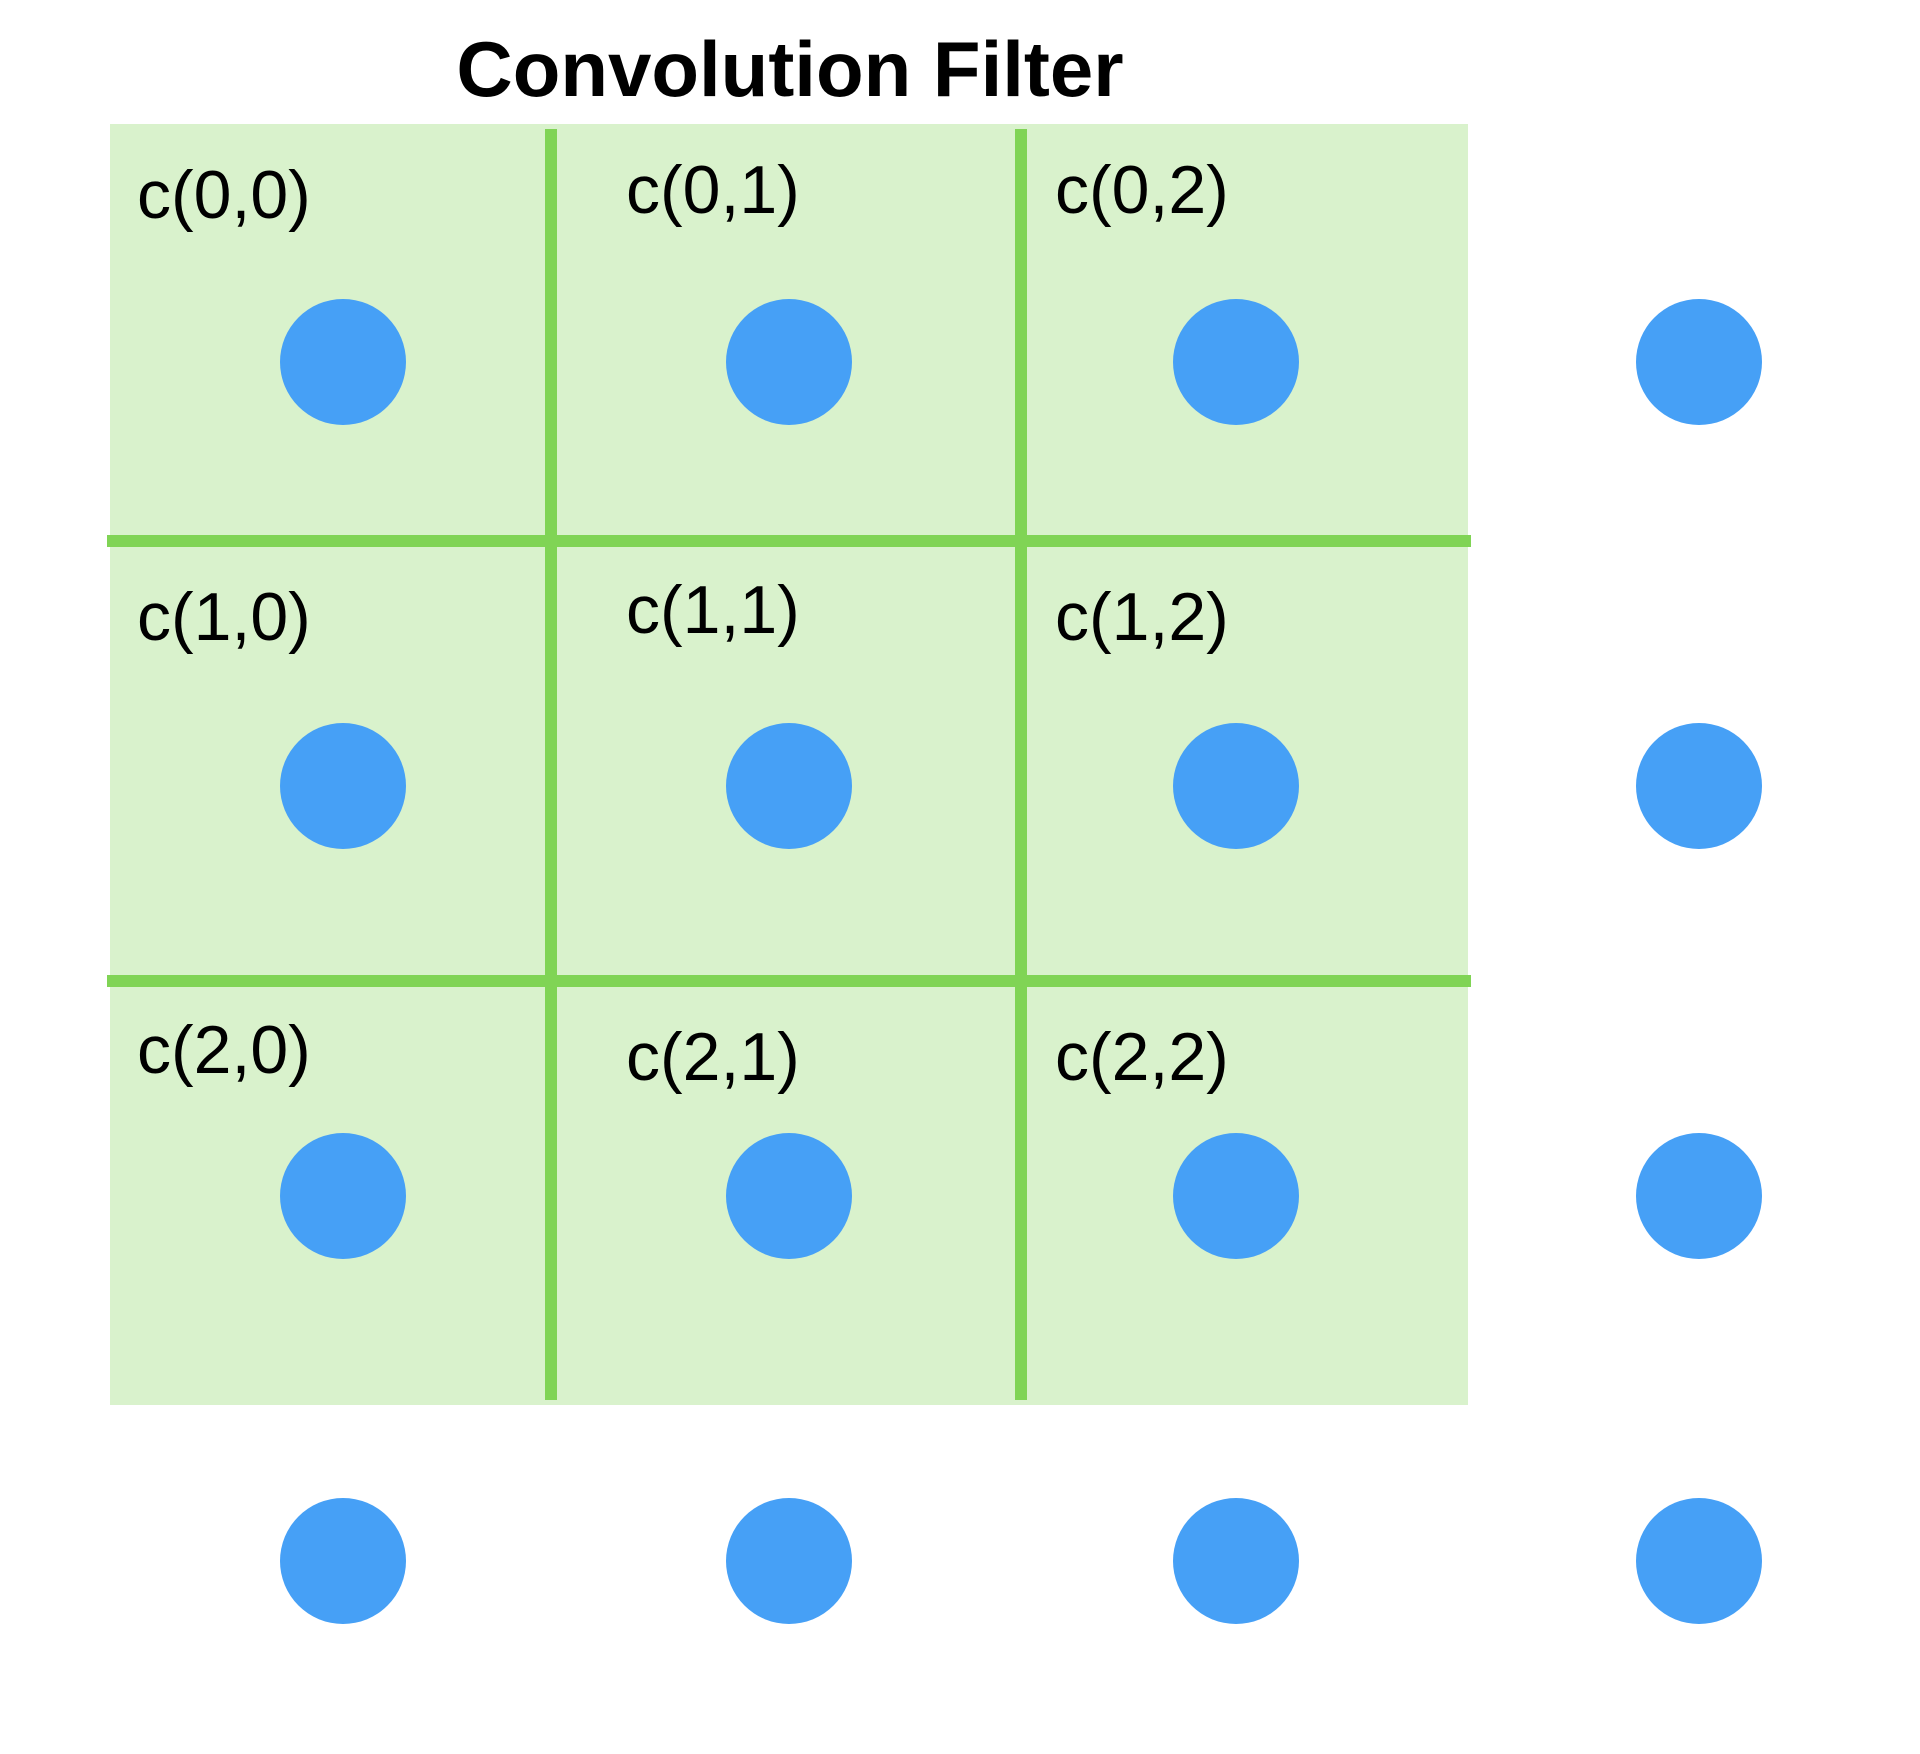  I want to click on cell-label-0-0: c(0,0), so click(224, 195).